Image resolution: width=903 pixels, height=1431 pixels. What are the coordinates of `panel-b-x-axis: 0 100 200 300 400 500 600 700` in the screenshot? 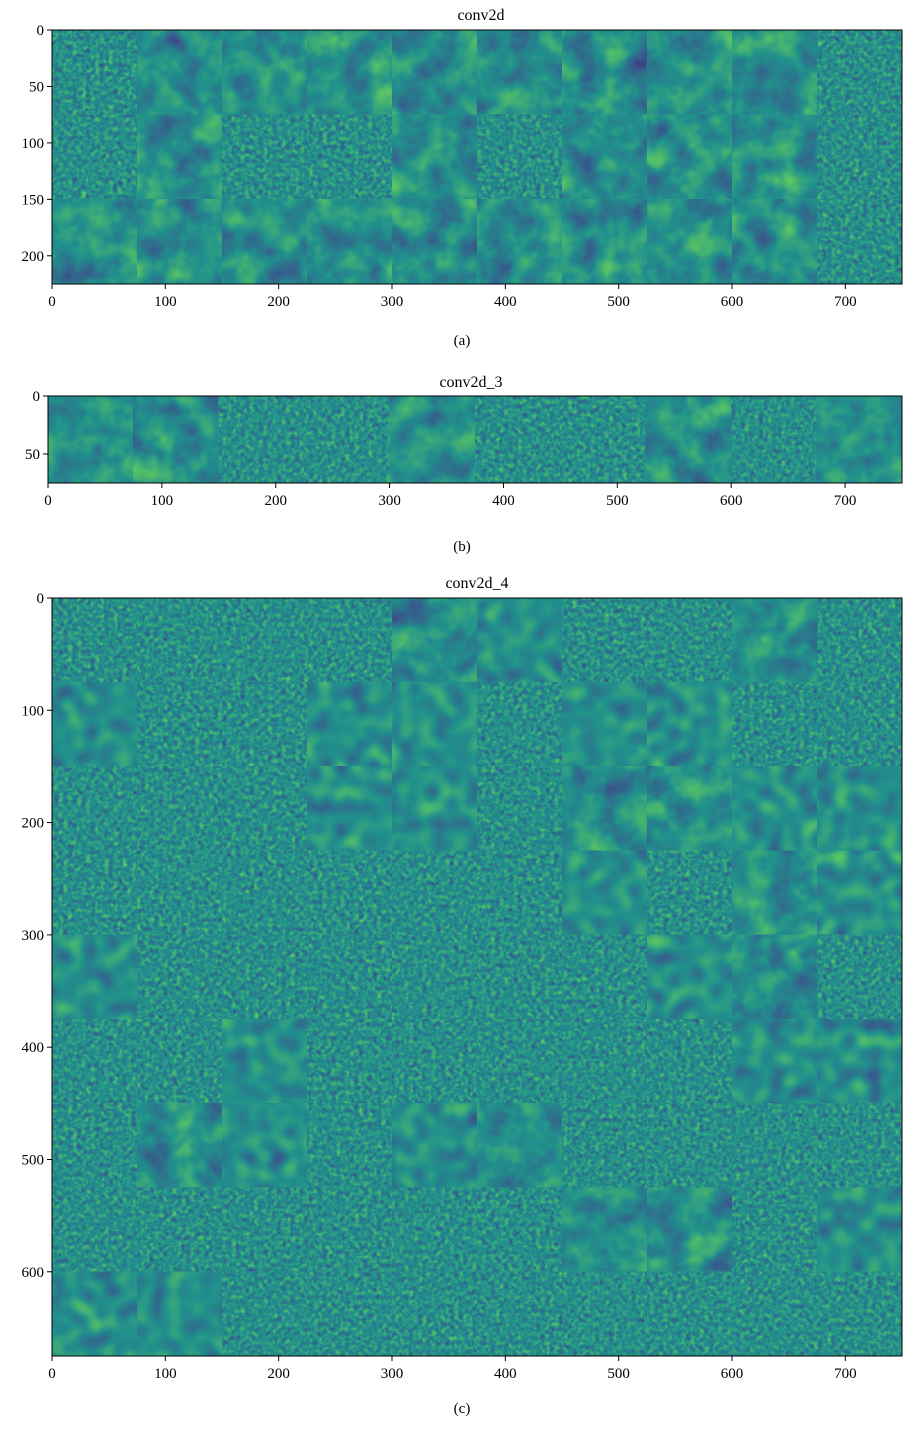 It's located at (450, 496).